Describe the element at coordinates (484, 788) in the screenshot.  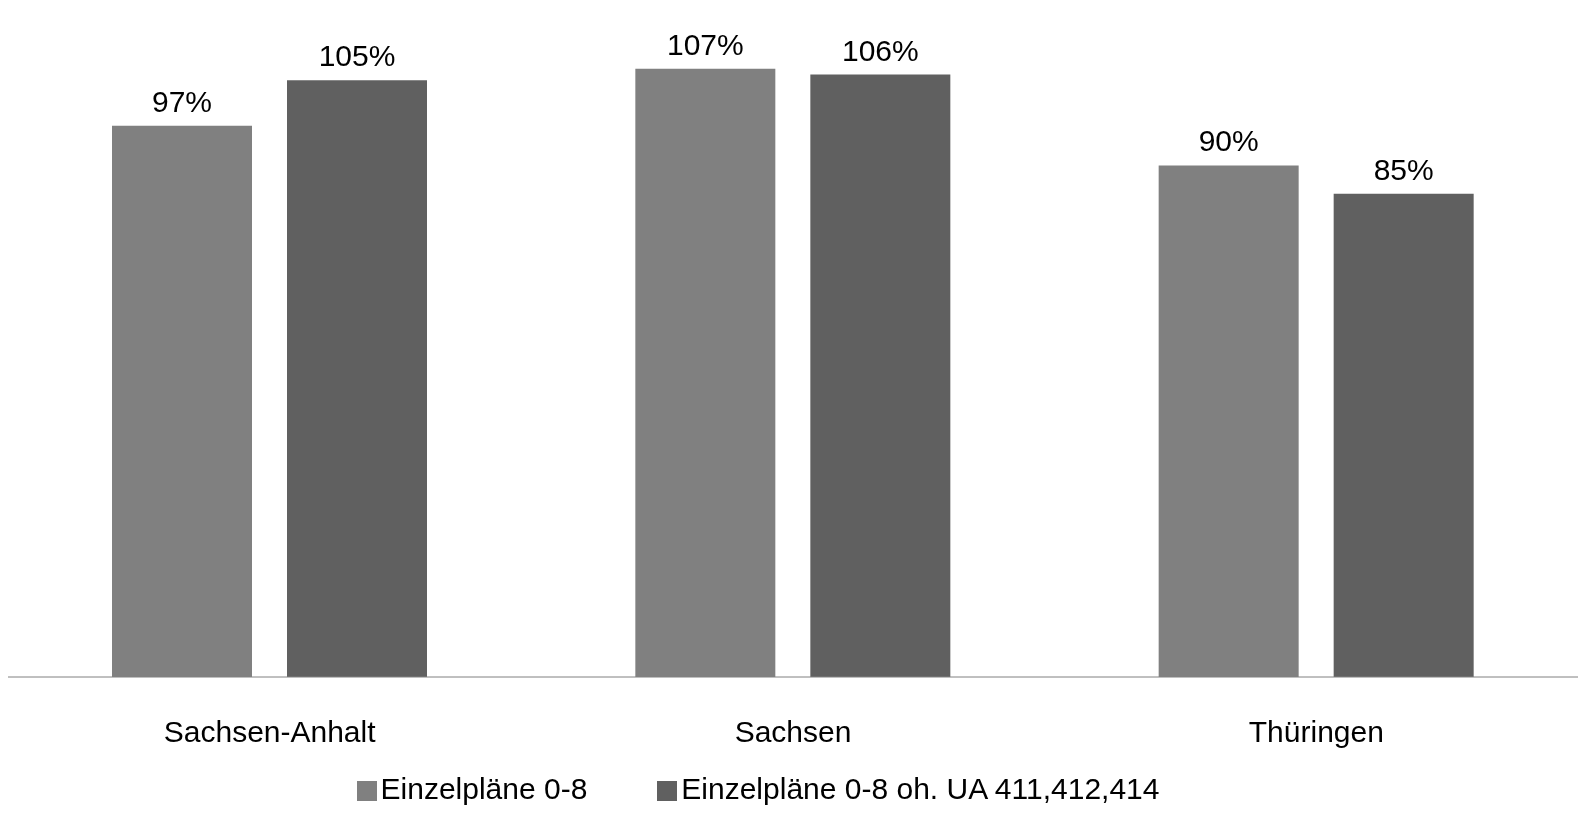
I see `legend-label: Einzelpläne 0-8` at that location.